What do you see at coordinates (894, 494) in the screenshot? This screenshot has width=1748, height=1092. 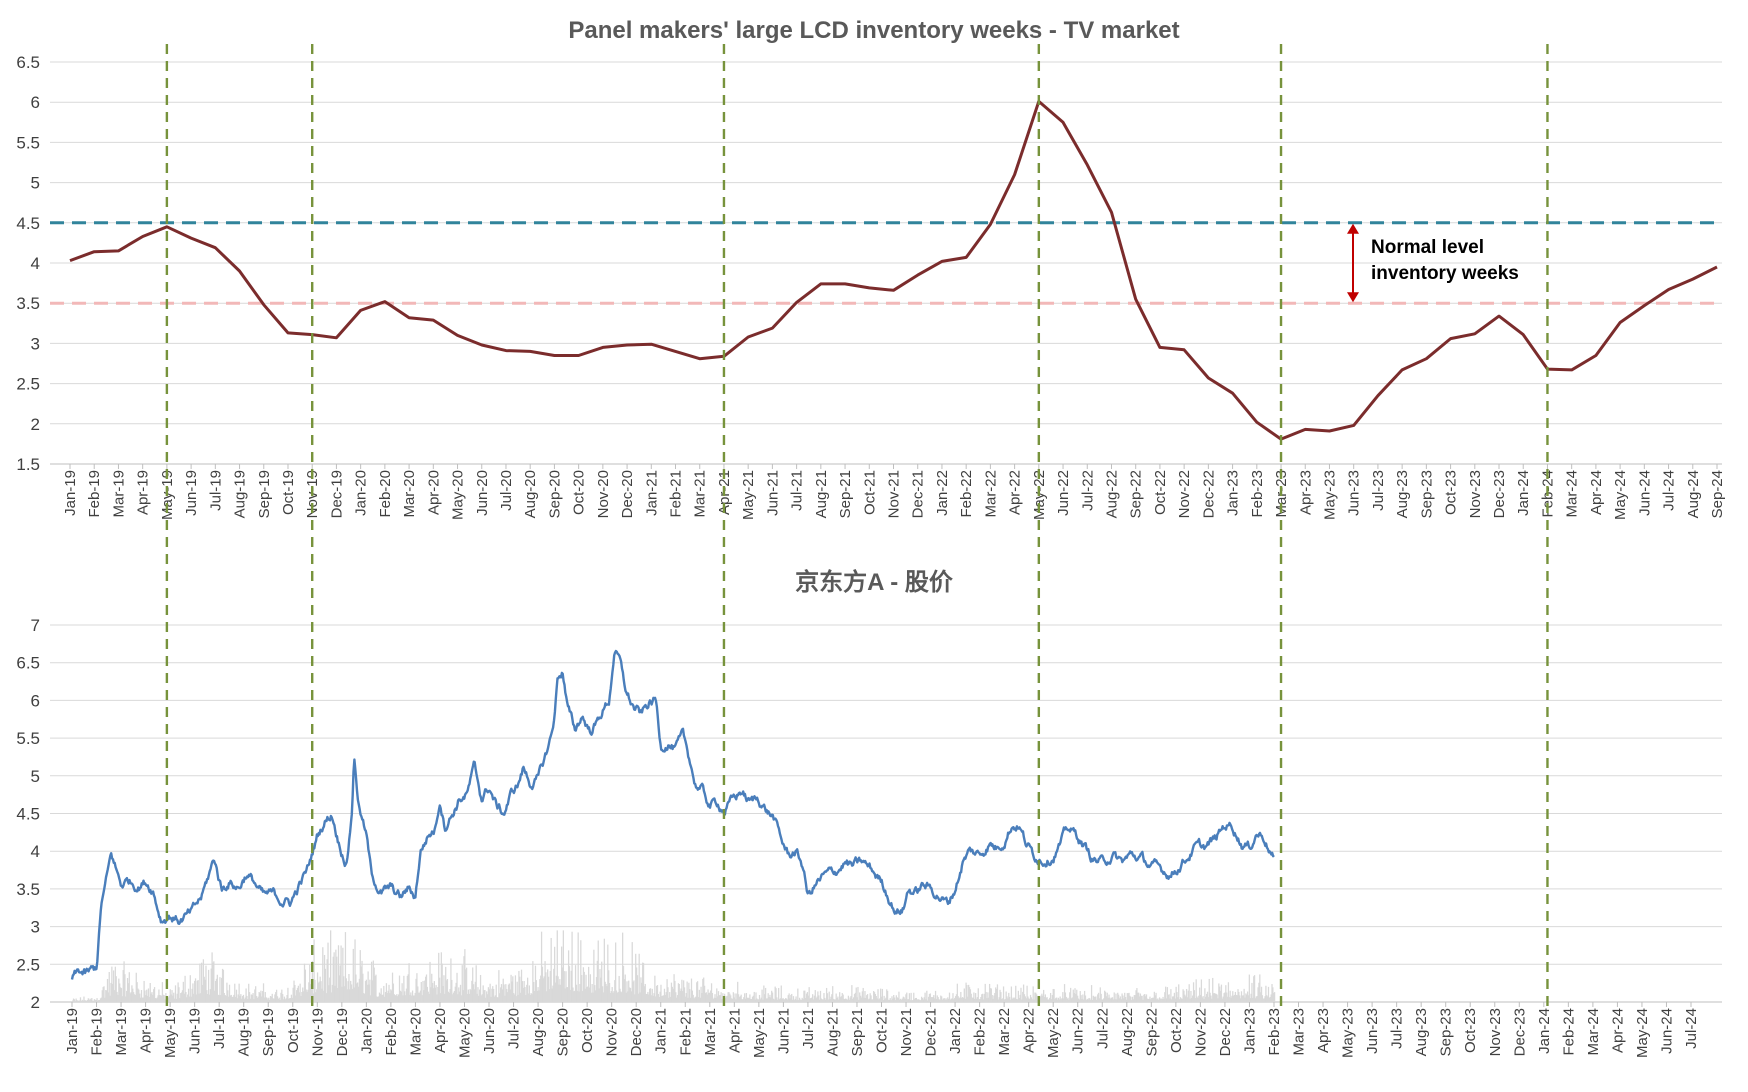 I see `top-x-tick-label: Nov-21` at bounding box center [894, 494].